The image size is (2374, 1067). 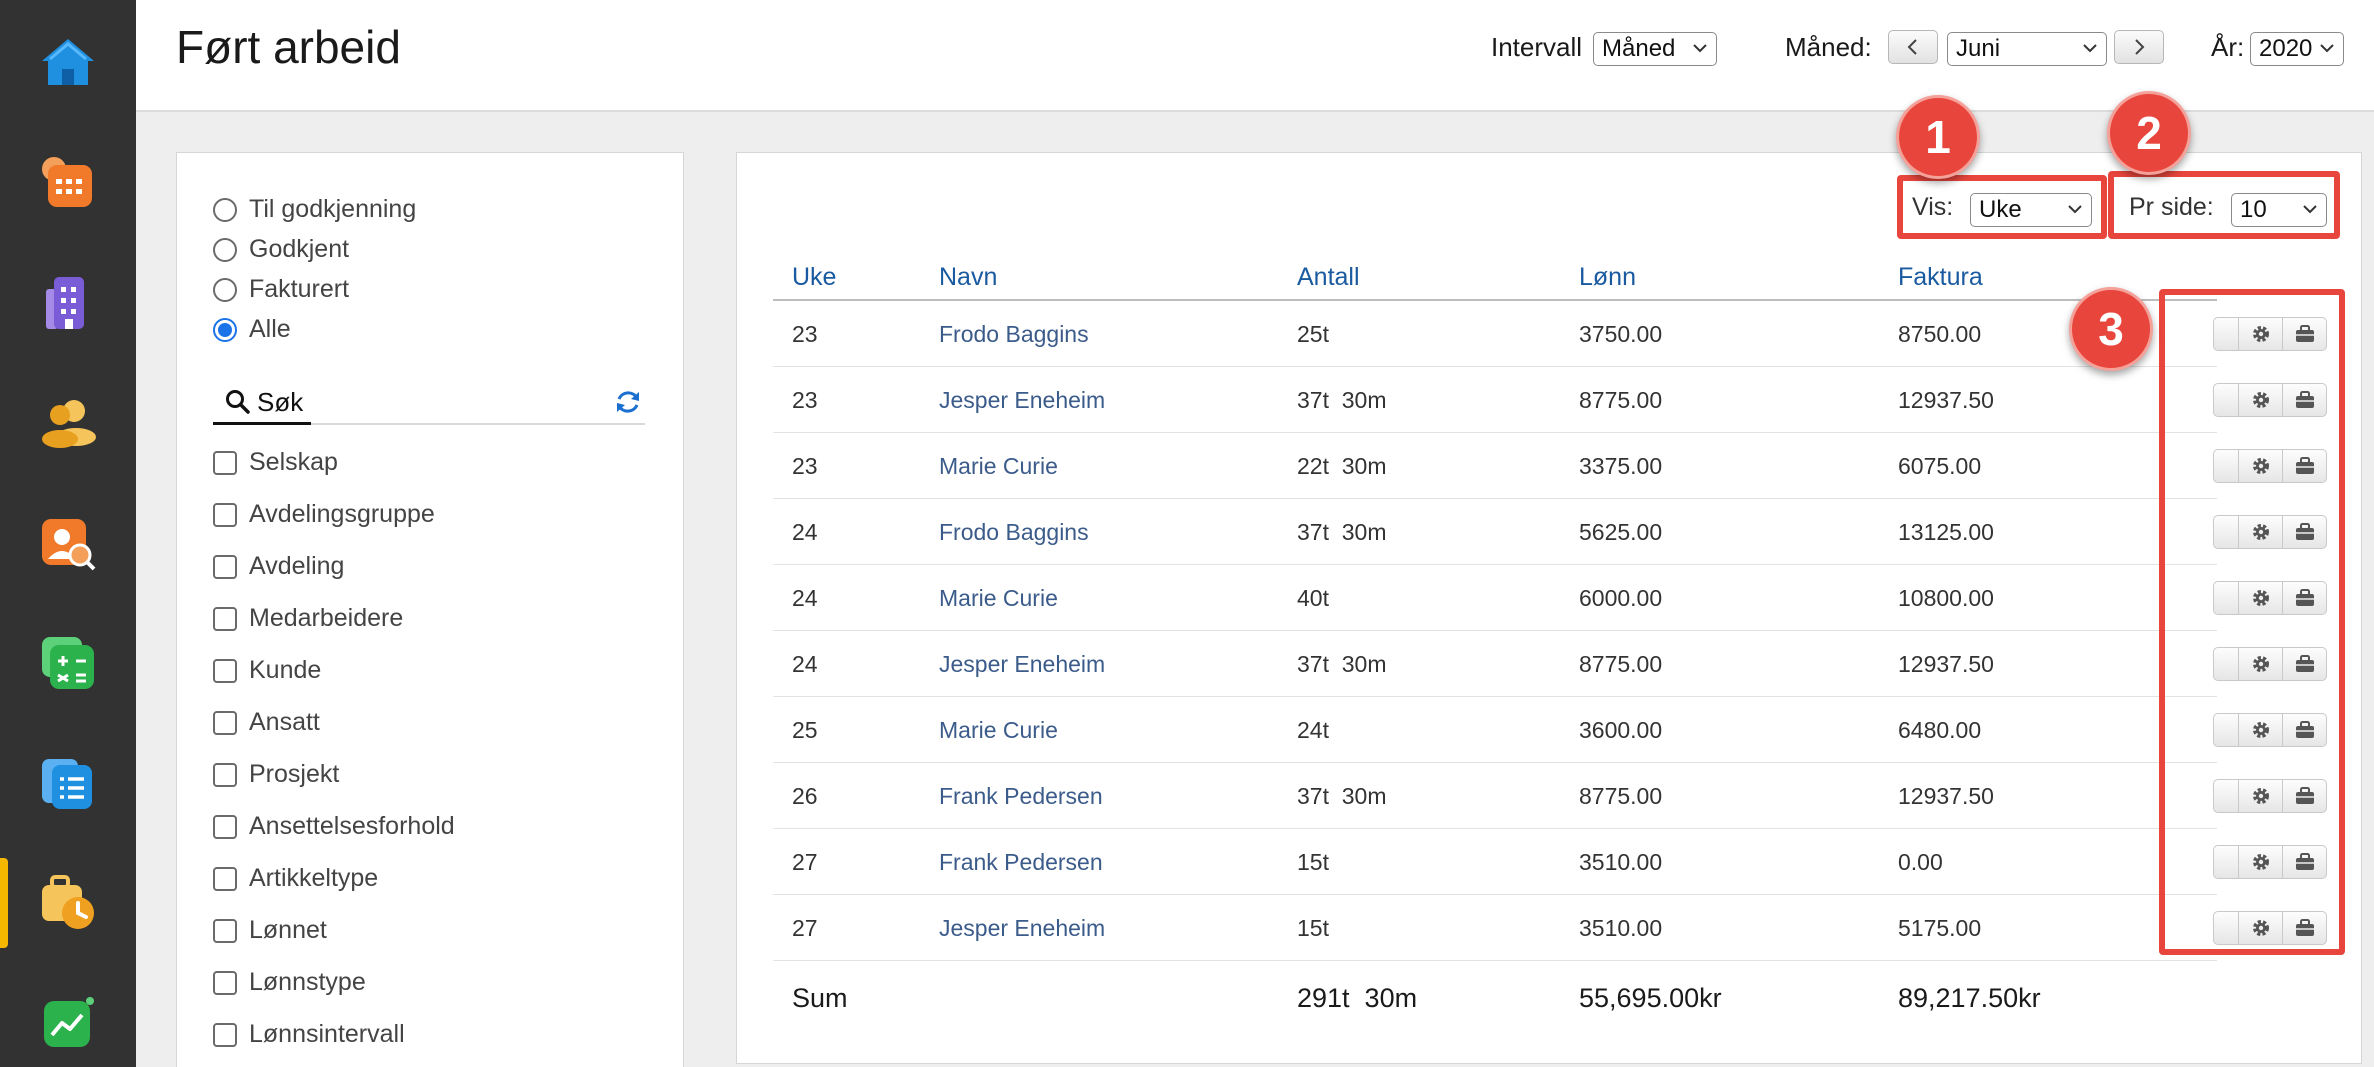 What do you see at coordinates (68, 543) in the screenshot?
I see `nav-person-search` at bounding box center [68, 543].